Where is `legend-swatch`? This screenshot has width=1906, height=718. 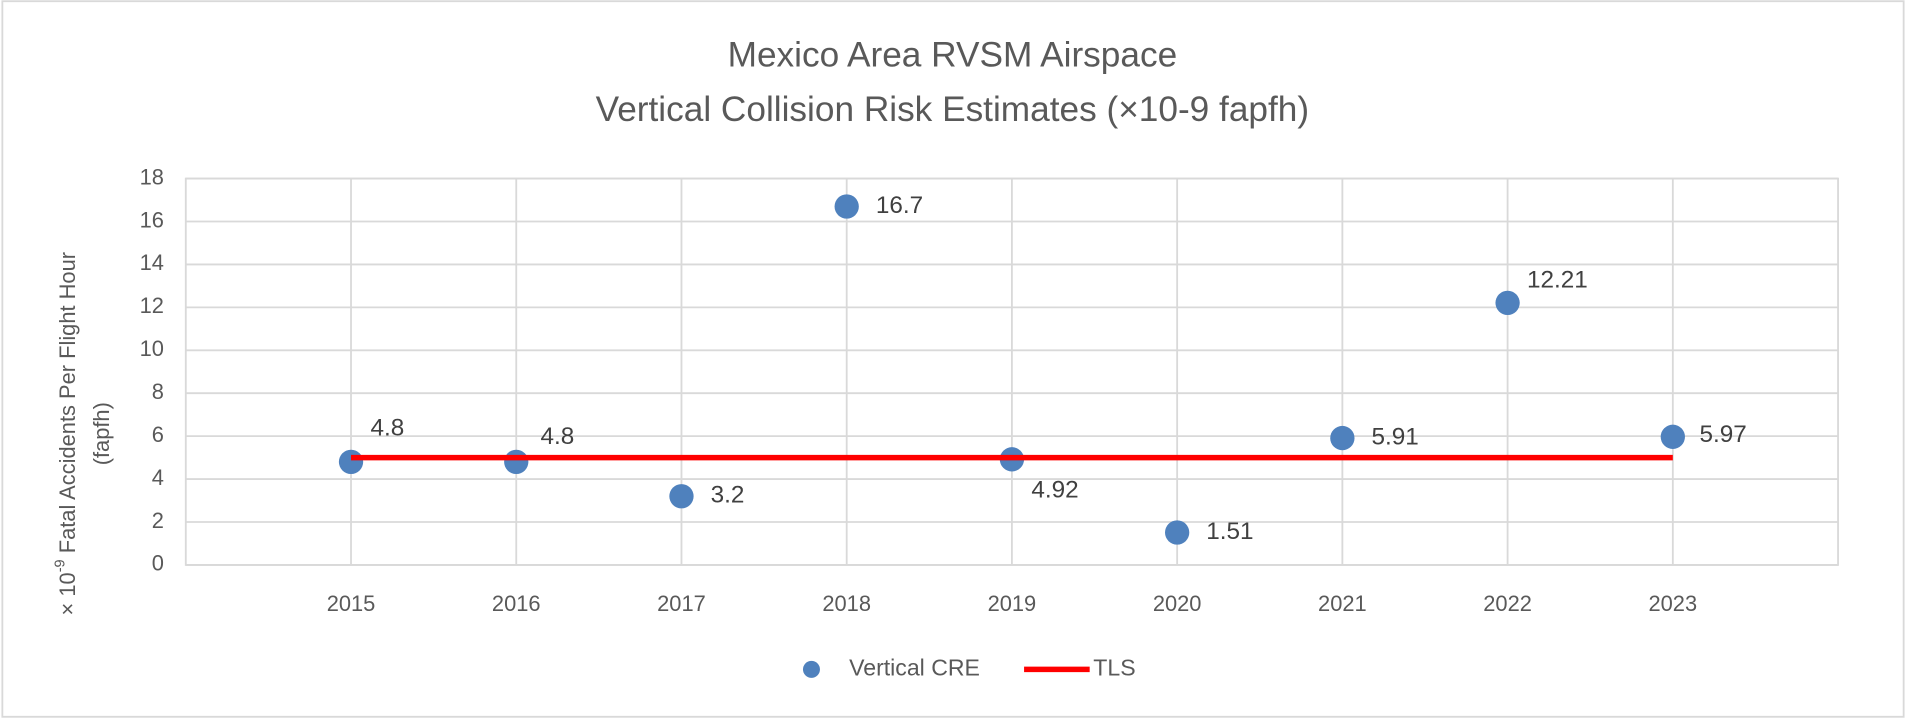 legend-swatch is located at coordinates (811, 669).